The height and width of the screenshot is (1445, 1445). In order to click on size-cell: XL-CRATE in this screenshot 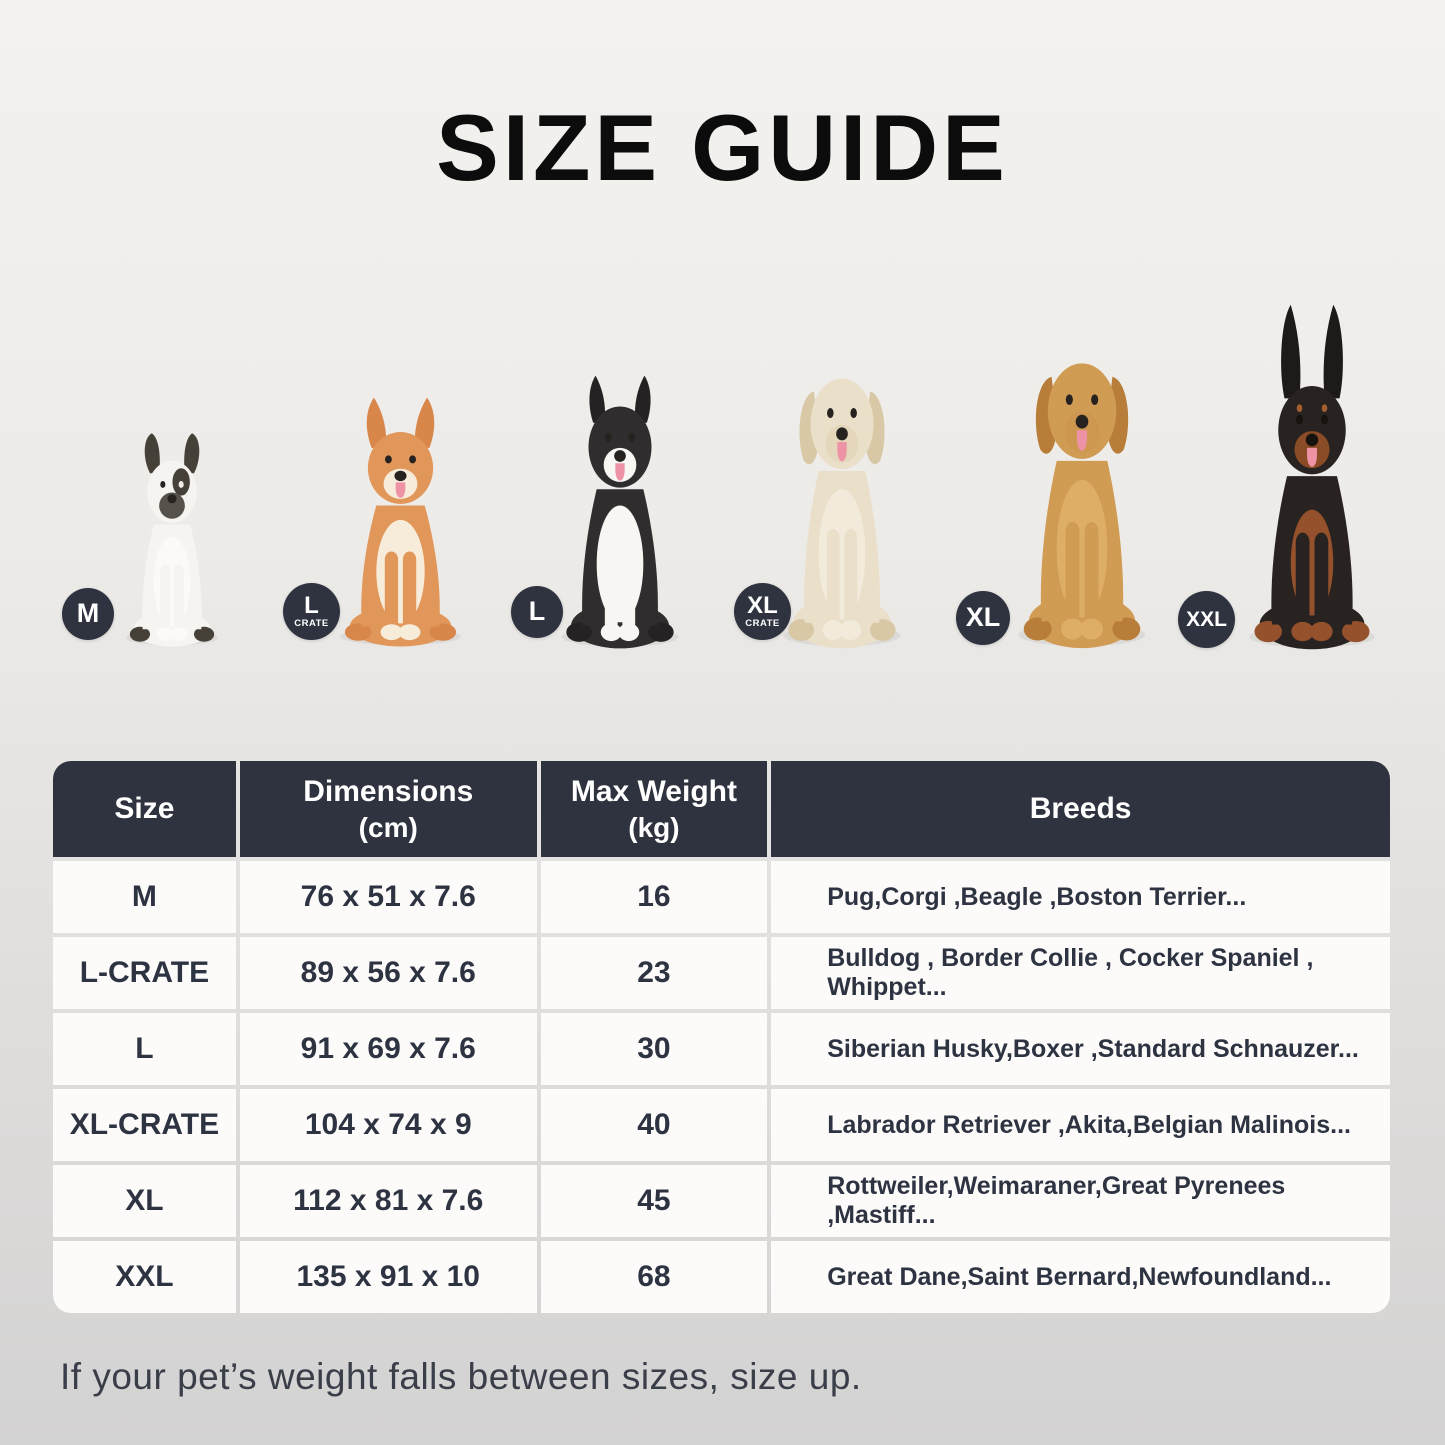, I will do `click(144, 1125)`.